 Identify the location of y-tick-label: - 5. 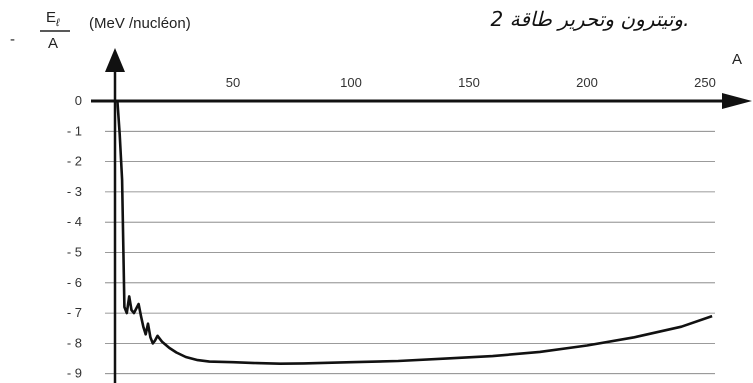
(74, 252).